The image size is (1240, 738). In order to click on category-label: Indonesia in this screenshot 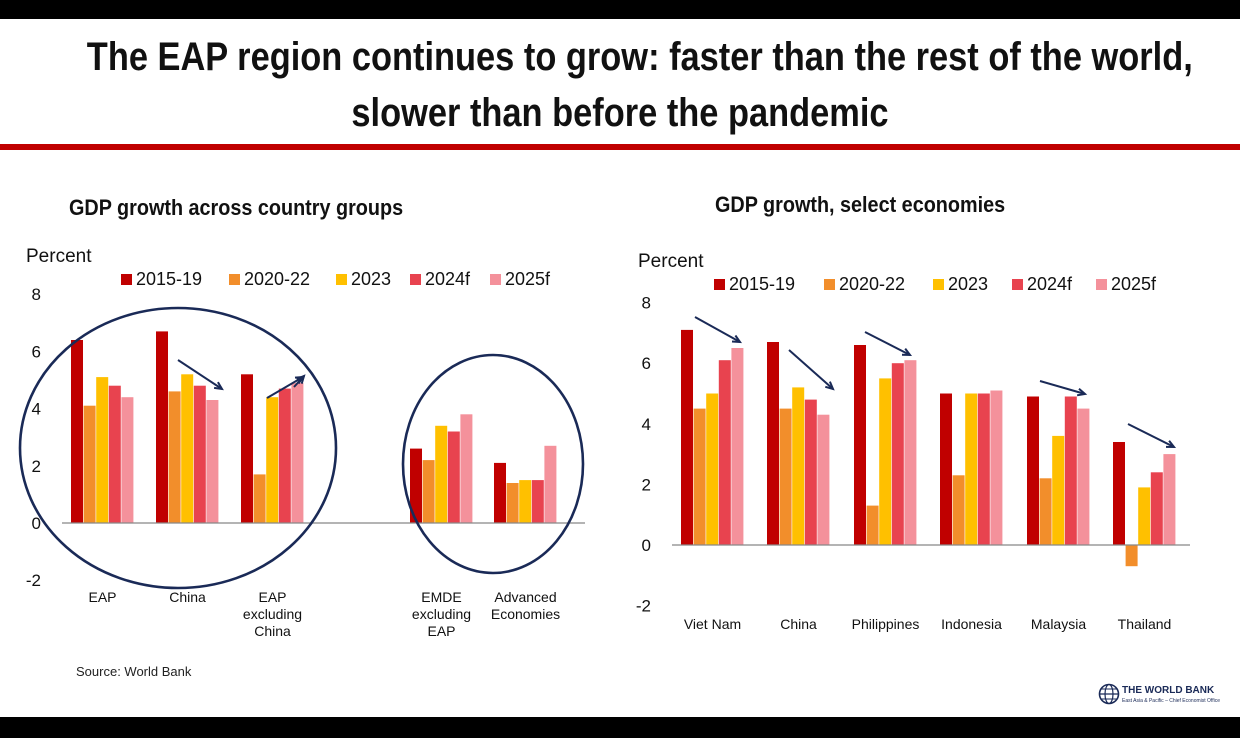, I will do `click(971, 624)`.